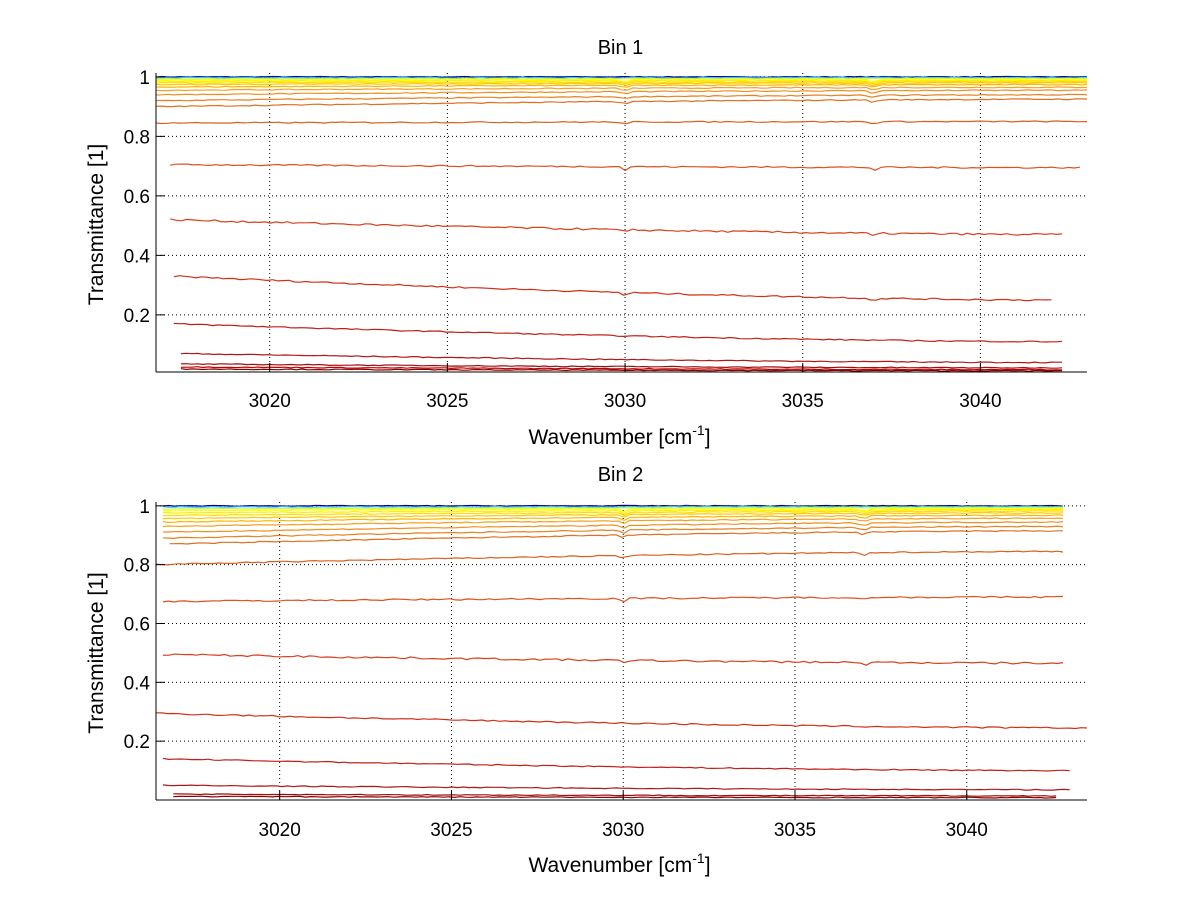  What do you see at coordinates (621, 475) in the screenshot?
I see `plot-title: Bin 2` at bounding box center [621, 475].